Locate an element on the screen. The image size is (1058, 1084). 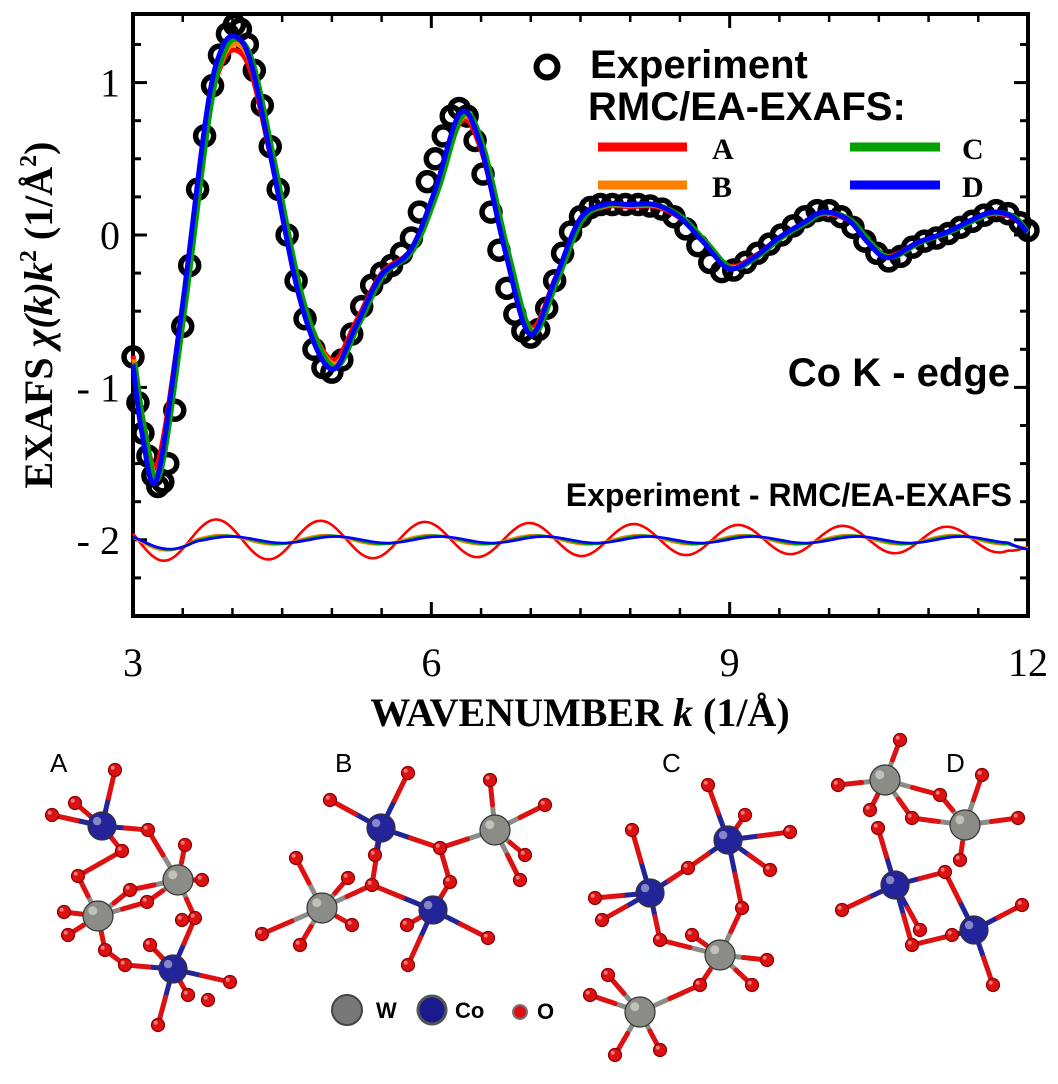
panel-label-a: A is located at coordinates (59, 763).